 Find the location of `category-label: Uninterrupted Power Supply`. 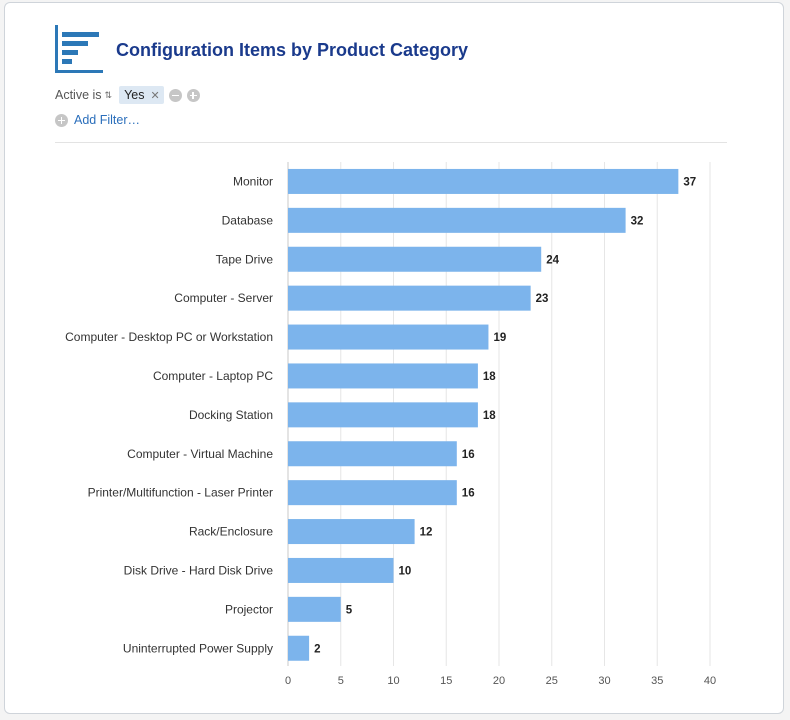

category-label: Uninterrupted Power Supply is located at coordinates (198, 648).